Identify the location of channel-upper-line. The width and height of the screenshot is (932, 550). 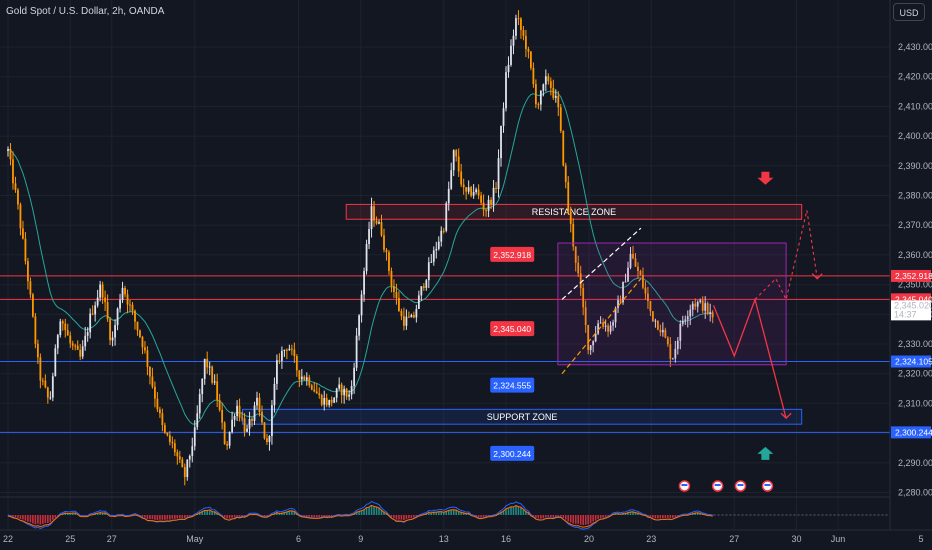
(601, 263).